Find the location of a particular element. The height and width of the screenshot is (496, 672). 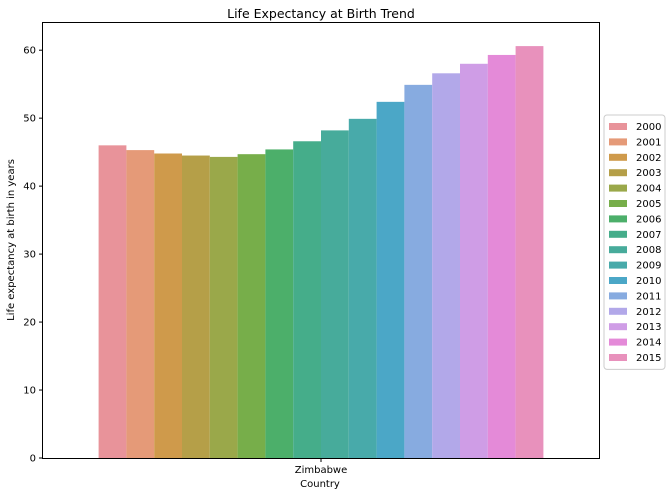

x-axis-ticks: Zimbabwe is located at coordinates (321, 467).